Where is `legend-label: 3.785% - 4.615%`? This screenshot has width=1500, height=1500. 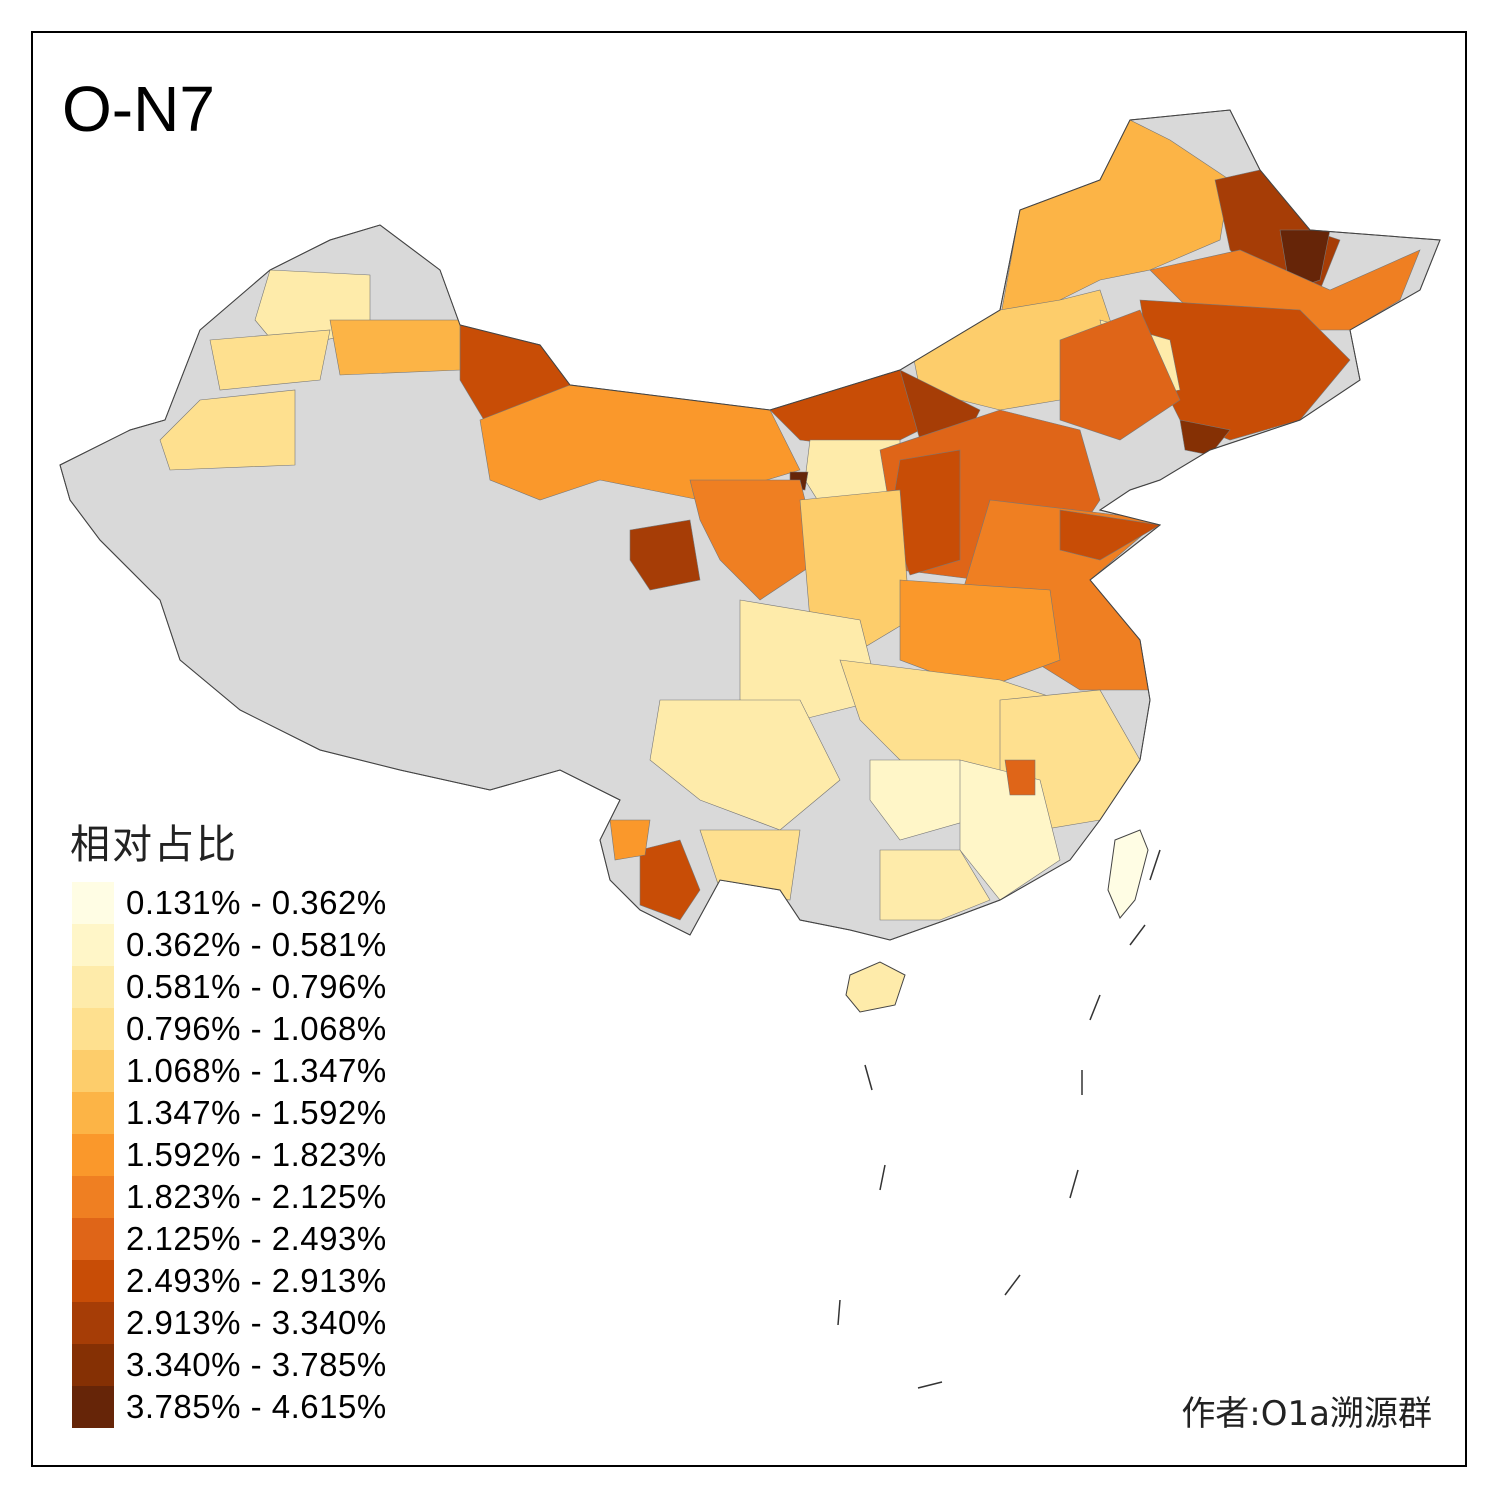
legend-label: 3.785% - 4.615% is located at coordinates (256, 1406).